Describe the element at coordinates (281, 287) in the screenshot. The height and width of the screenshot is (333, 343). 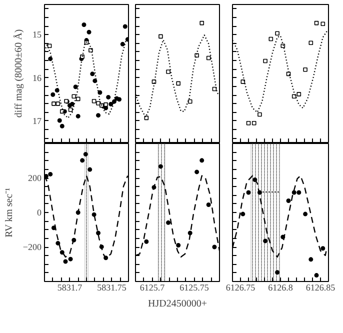
I see `x-tick-label: 6126.8` at that location.